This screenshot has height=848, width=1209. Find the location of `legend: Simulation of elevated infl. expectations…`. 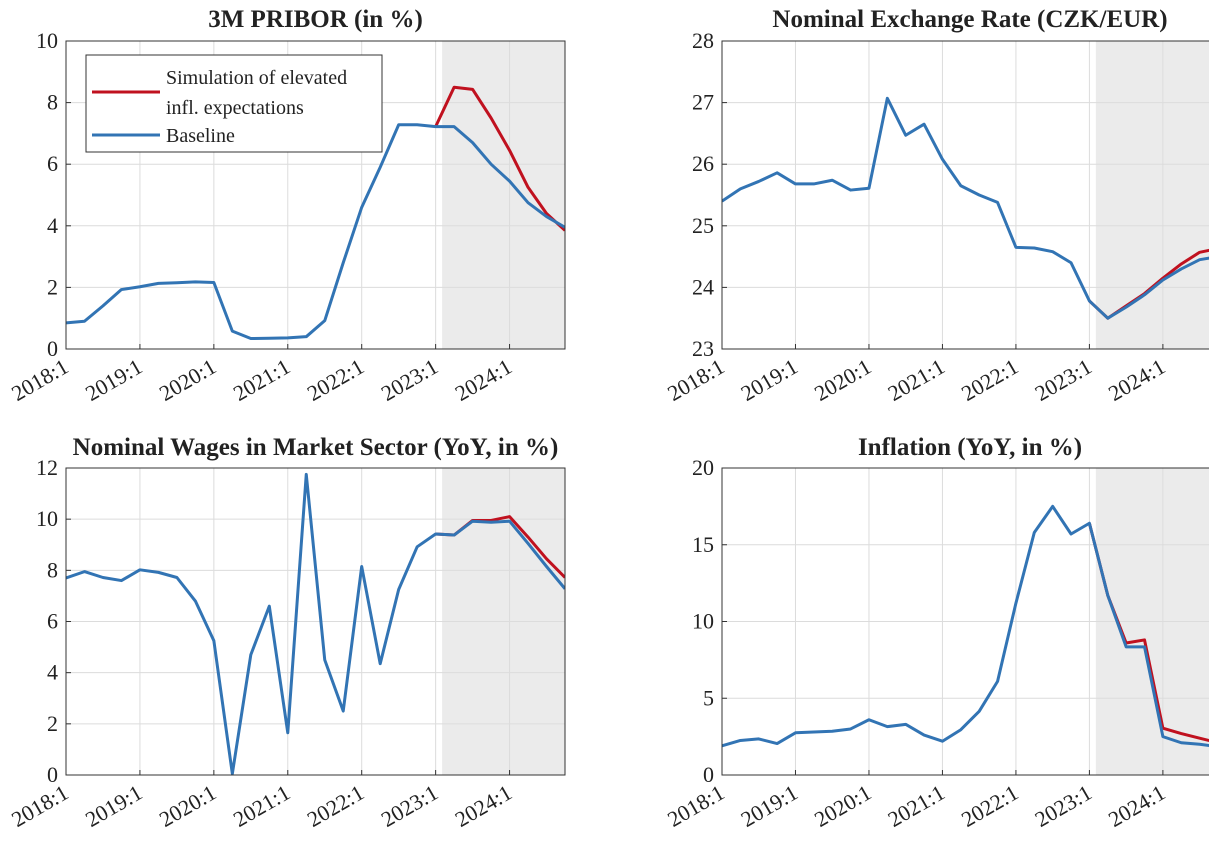

legend: Simulation of elevated infl. expectations… is located at coordinates (234, 103).